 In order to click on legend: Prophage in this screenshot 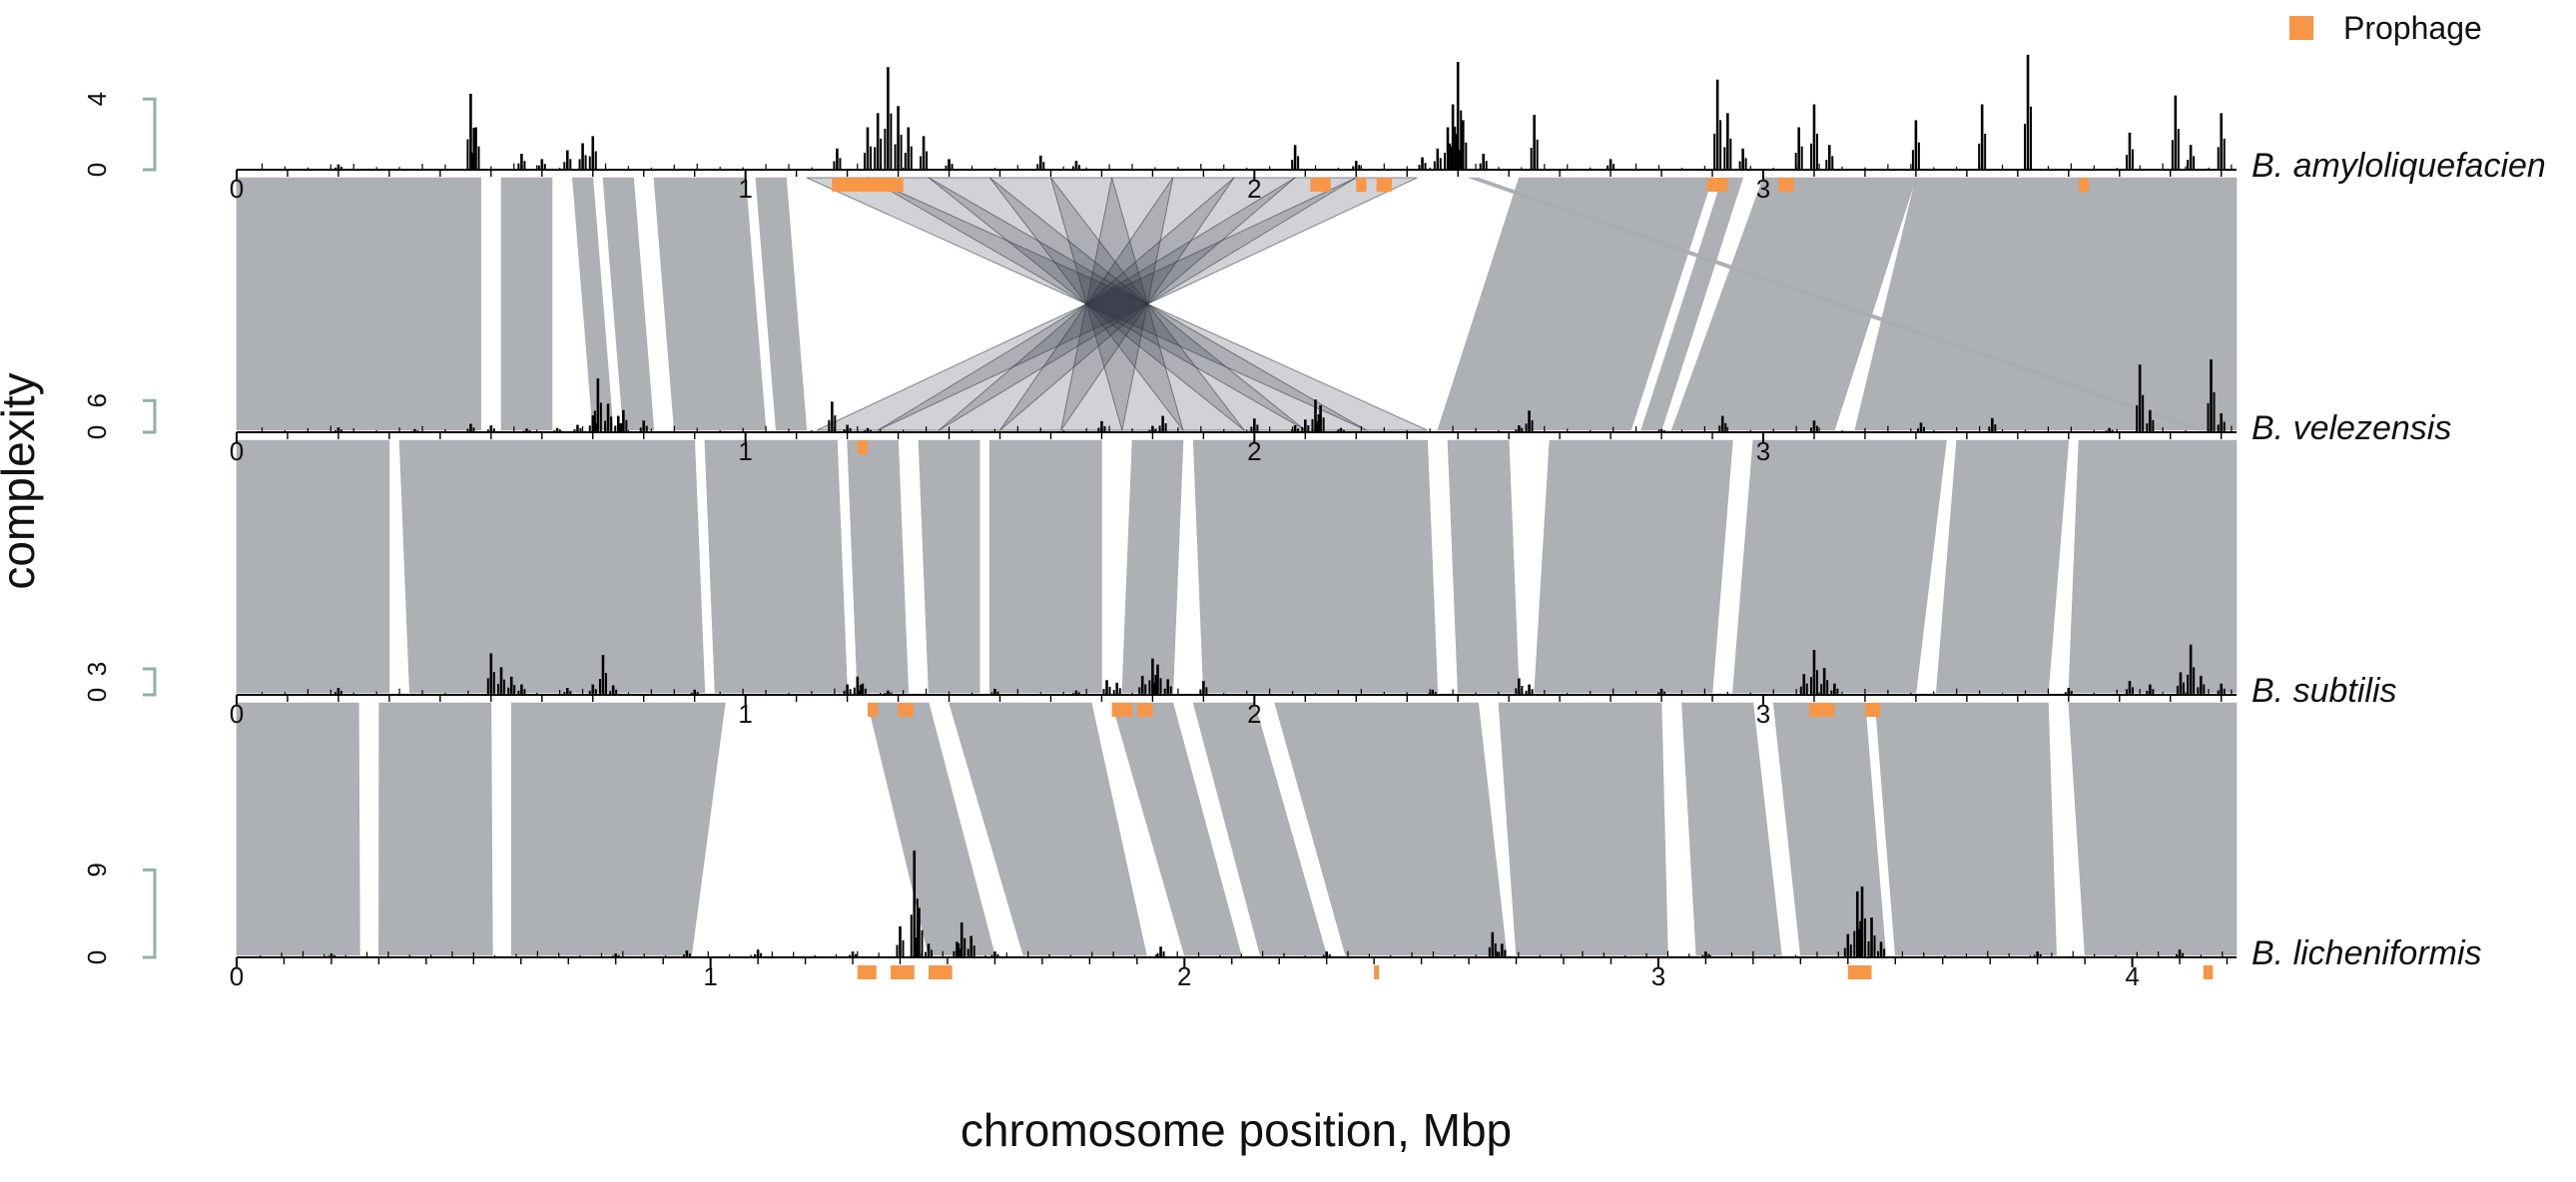, I will do `click(2385, 28)`.